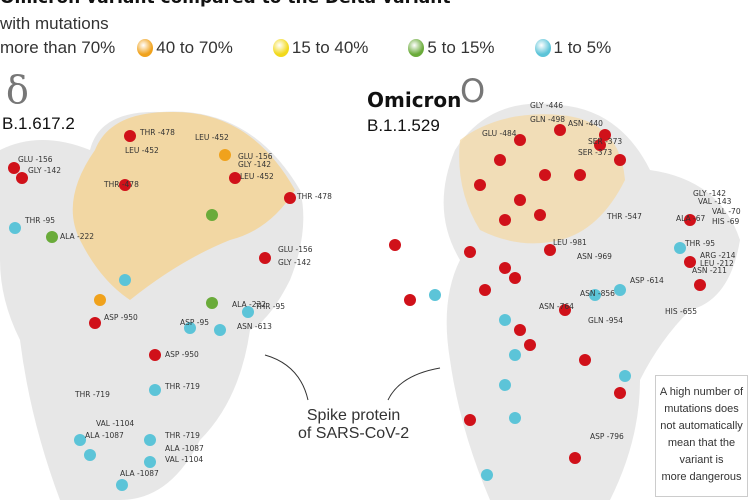 The width and height of the screenshot is (750, 500). I want to click on residue-label: ASP -95, so click(195, 322).